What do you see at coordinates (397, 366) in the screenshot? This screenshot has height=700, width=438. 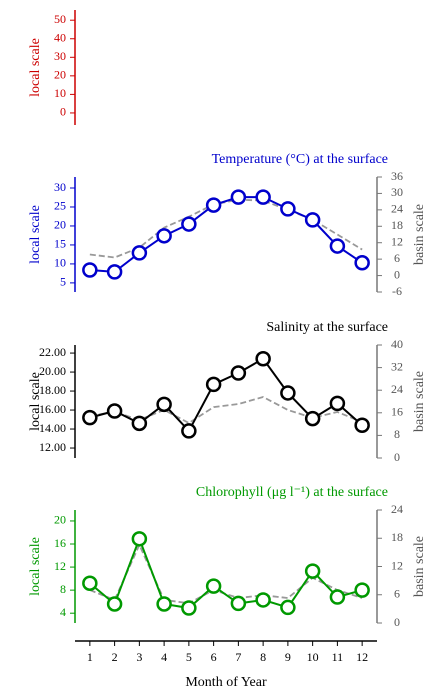 I see `y2-tick-label: 32` at bounding box center [397, 366].